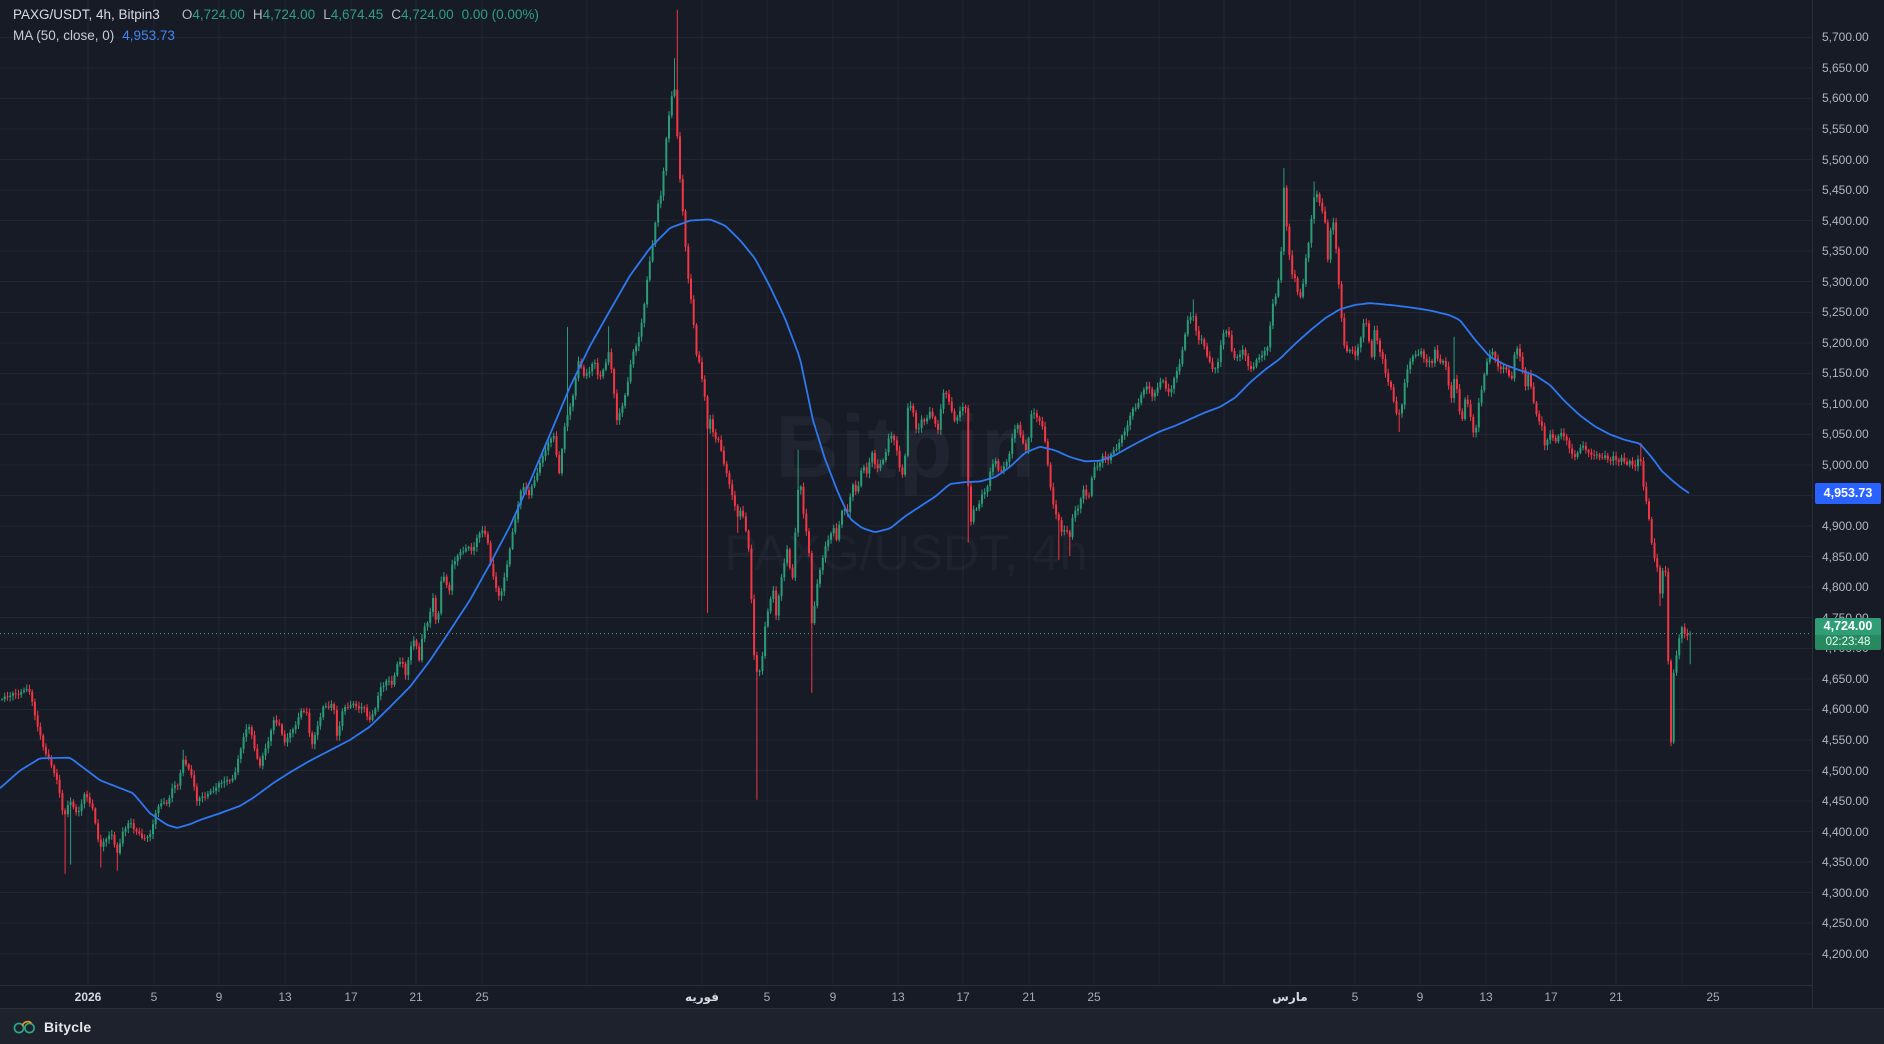  What do you see at coordinates (357, 14) in the screenshot?
I see `low-value: 4,674.45` at bounding box center [357, 14].